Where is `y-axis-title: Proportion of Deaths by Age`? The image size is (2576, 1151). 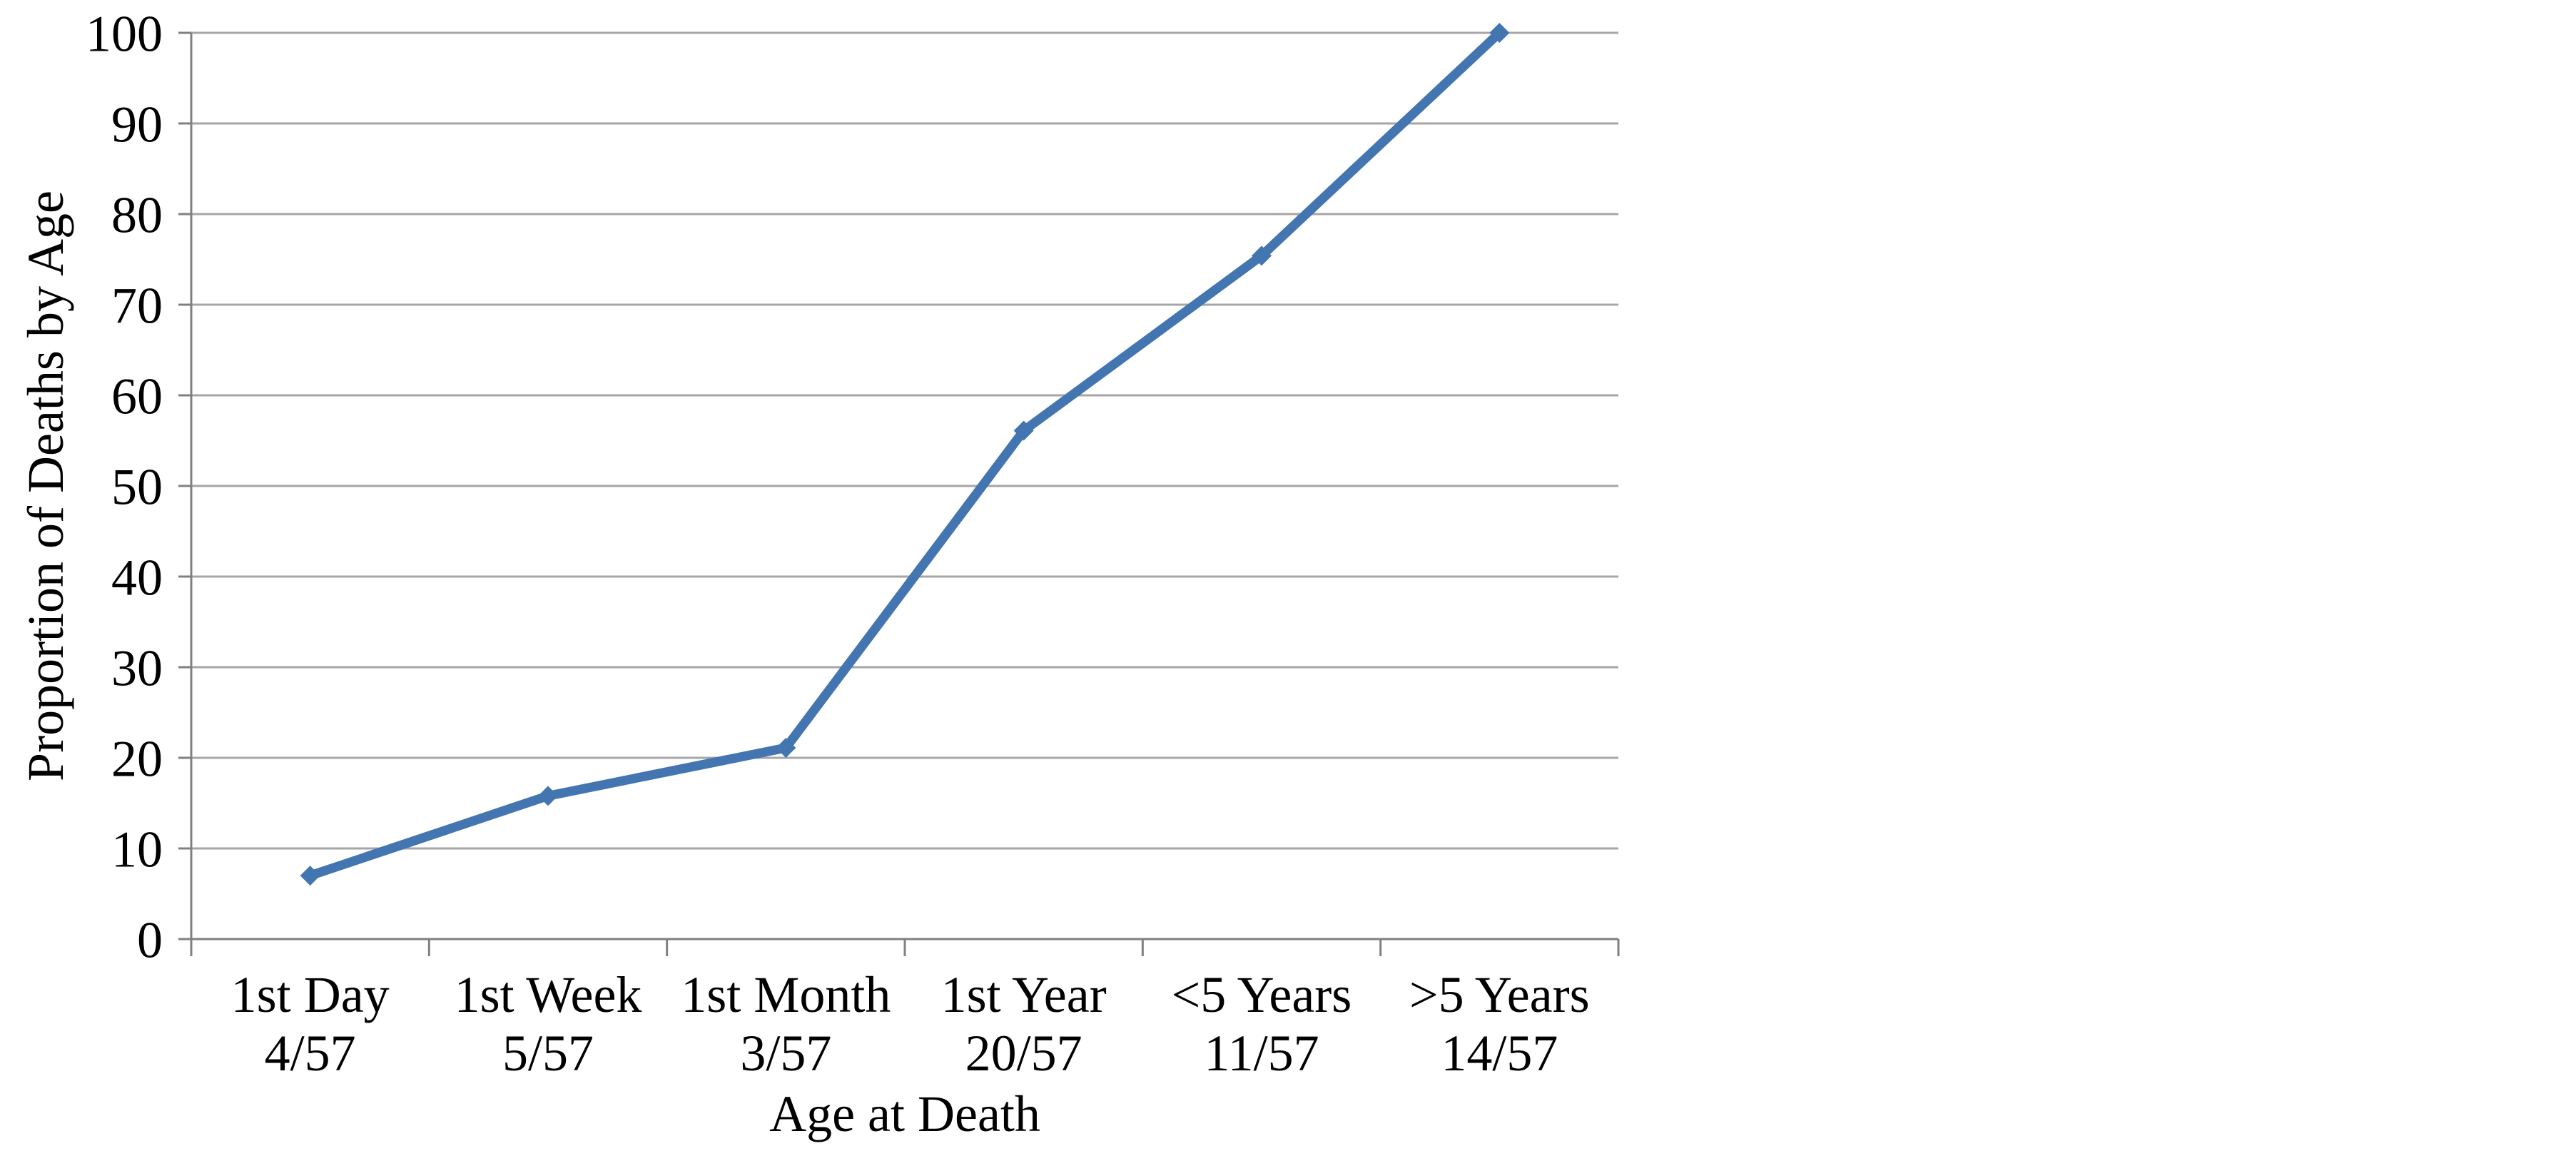
y-axis-title: Proportion of Deaths by Age is located at coordinates (45, 486).